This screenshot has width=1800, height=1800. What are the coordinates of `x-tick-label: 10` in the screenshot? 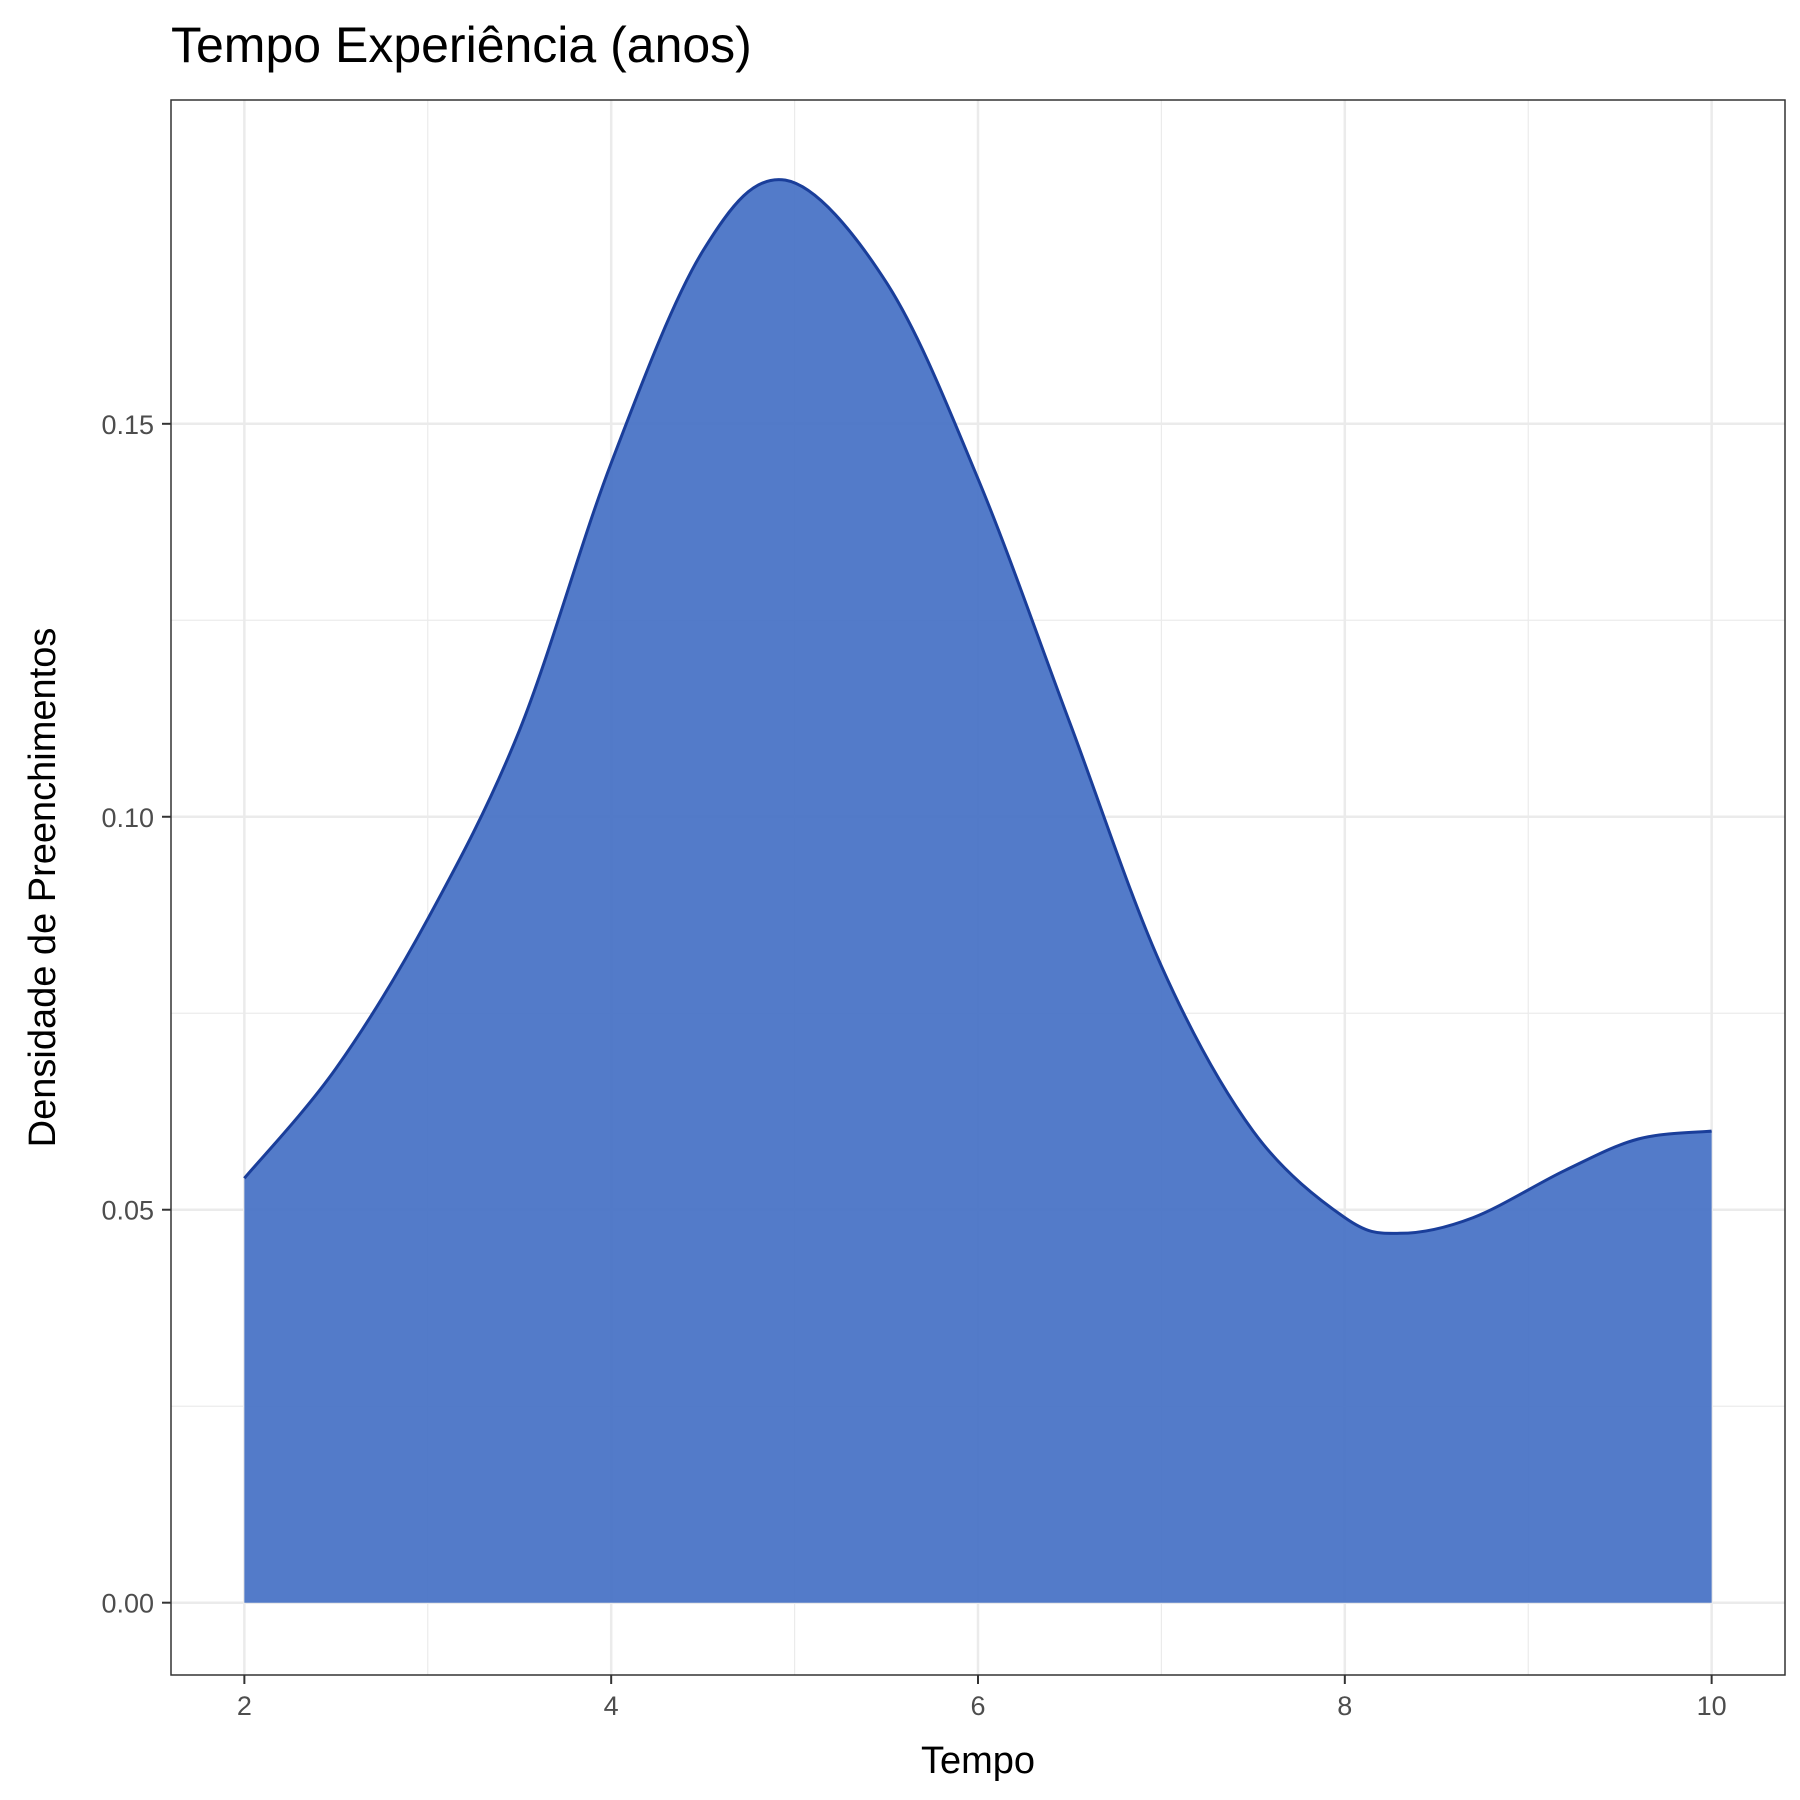 It's located at (1712, 1706).